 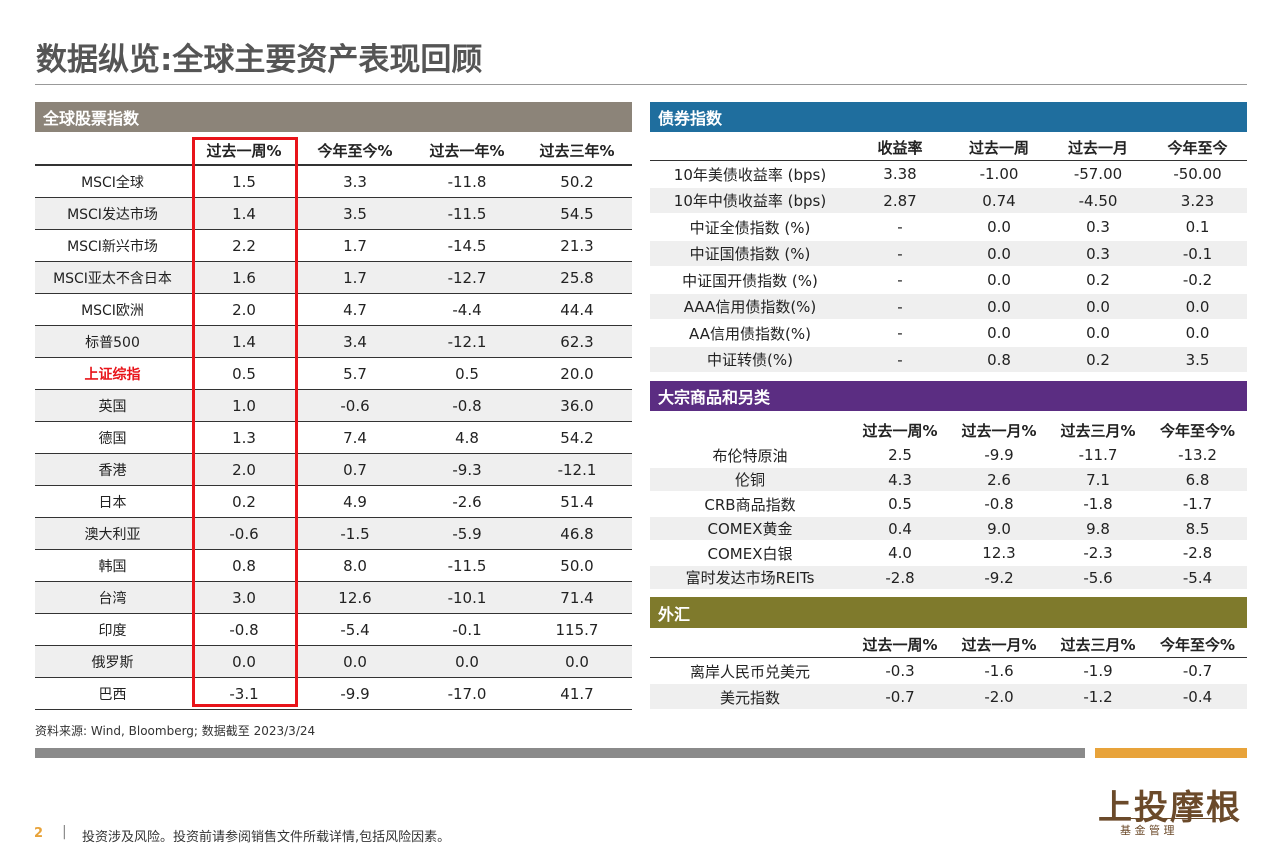 I want to click on row-label: 伦铜, so click(x=749, y=480).